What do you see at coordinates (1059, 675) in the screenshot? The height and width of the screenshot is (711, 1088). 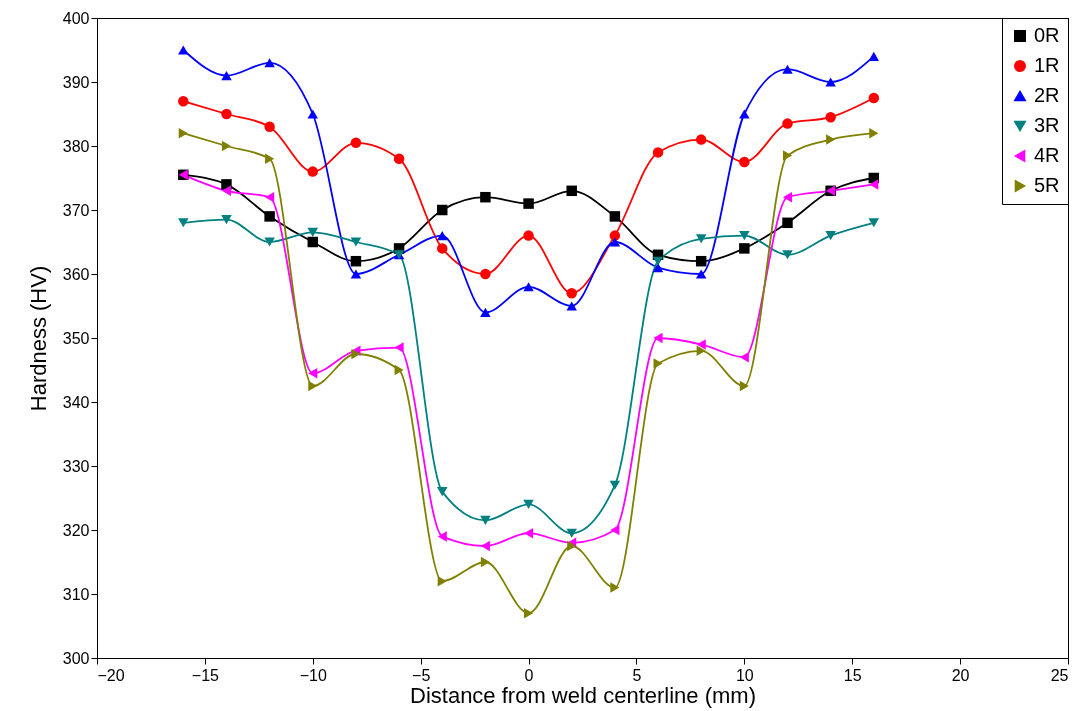 I see `x-tick-label: 25` at bounding box center [1059, 675].